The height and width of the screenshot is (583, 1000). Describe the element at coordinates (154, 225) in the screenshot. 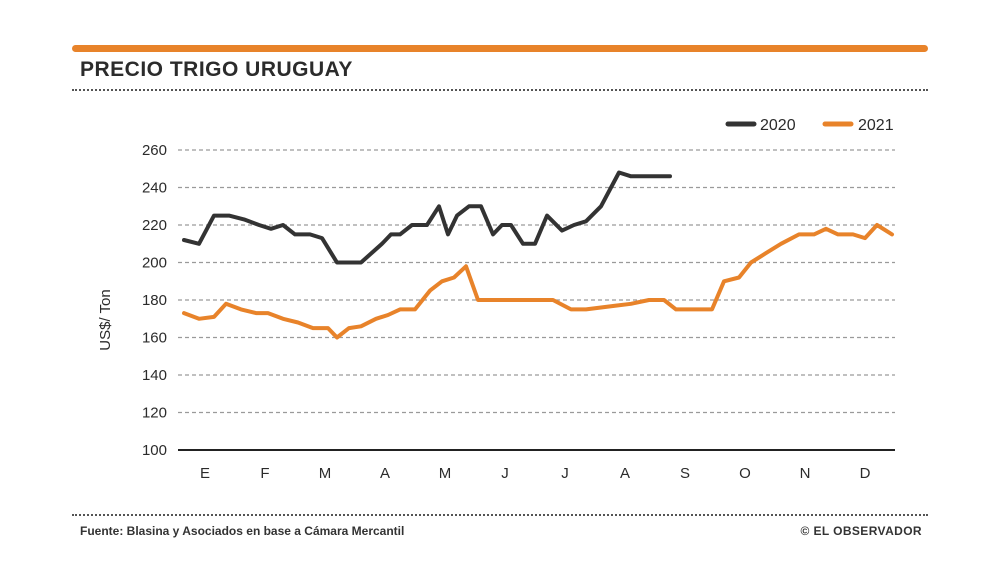

I see `y-tick-label: 220` at that location.